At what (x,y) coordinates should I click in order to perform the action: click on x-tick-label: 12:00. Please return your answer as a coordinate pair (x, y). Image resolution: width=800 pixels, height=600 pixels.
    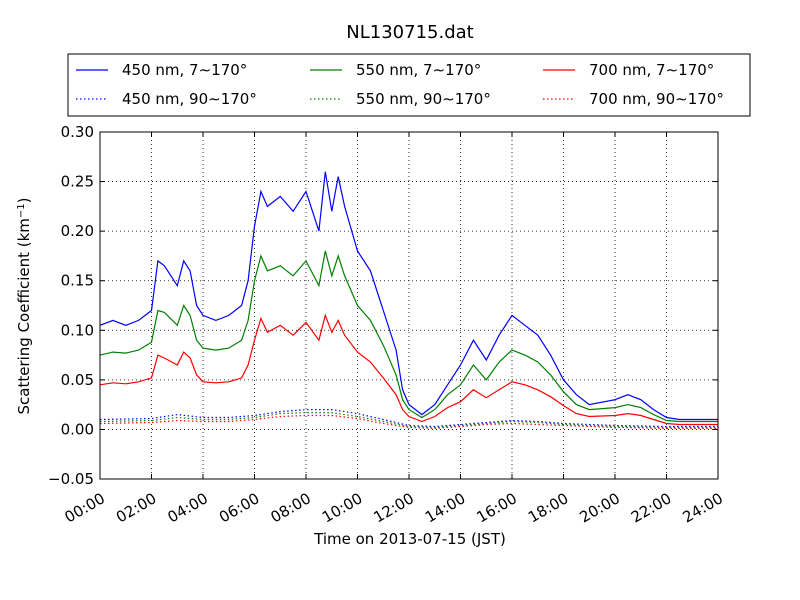
    Looking at the image, I should click on (394, 507).